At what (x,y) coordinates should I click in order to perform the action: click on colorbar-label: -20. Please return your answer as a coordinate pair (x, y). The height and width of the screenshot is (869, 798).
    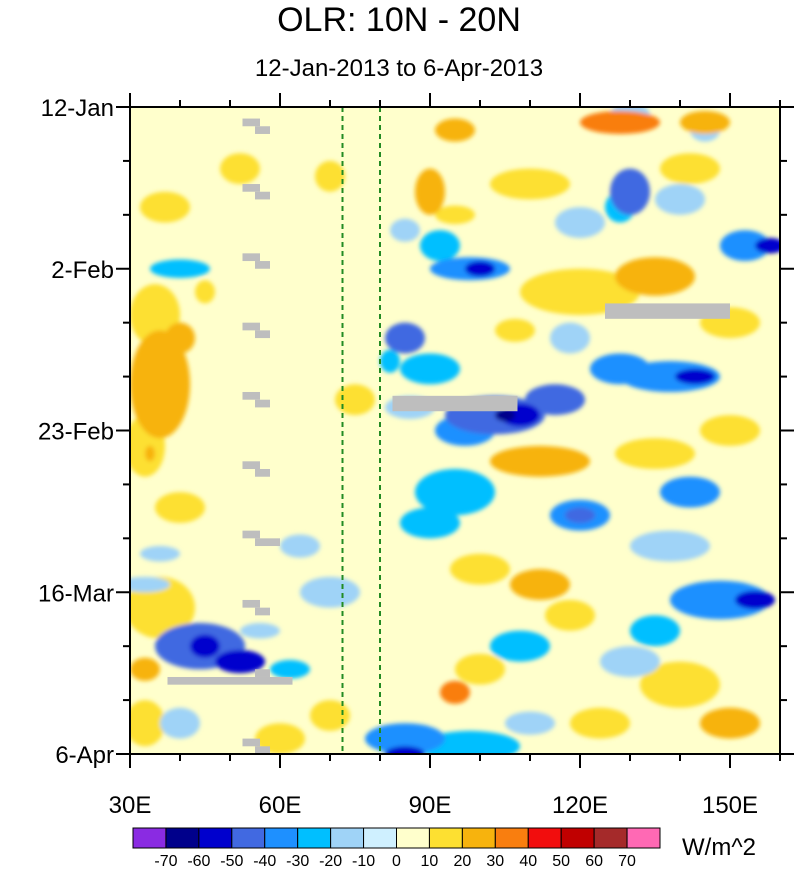
    Looking at the image, I should click on (330, 861).